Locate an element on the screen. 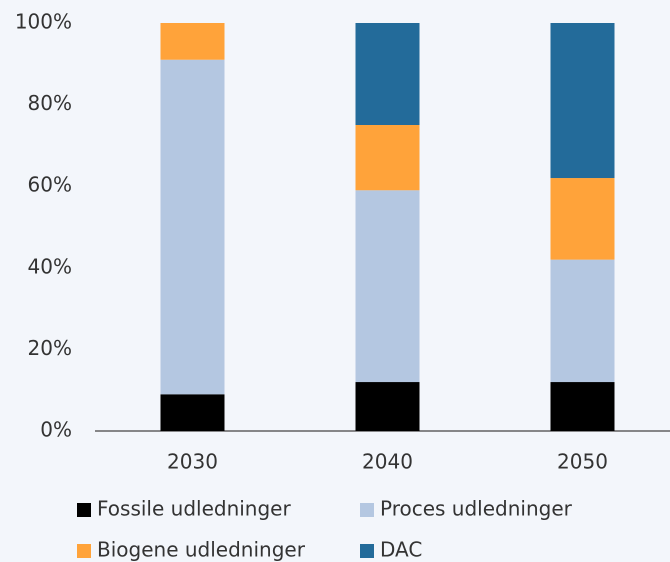 The height and width of the screenshot is (562, 670). y-tick-label: 0% is located at coordinates (56, 430).